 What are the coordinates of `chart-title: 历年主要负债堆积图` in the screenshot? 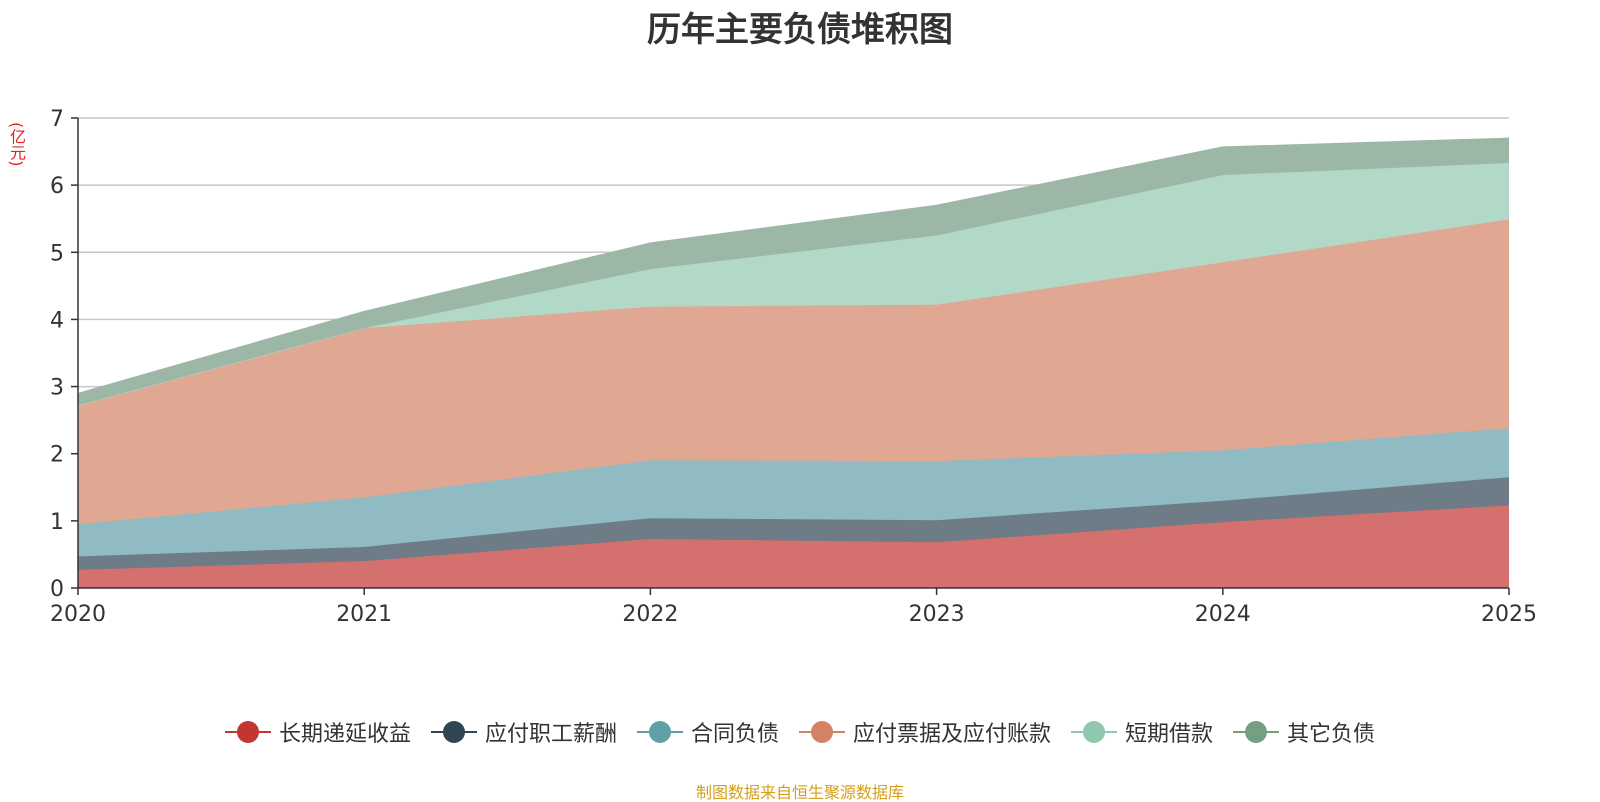 It's located at (800, 30).